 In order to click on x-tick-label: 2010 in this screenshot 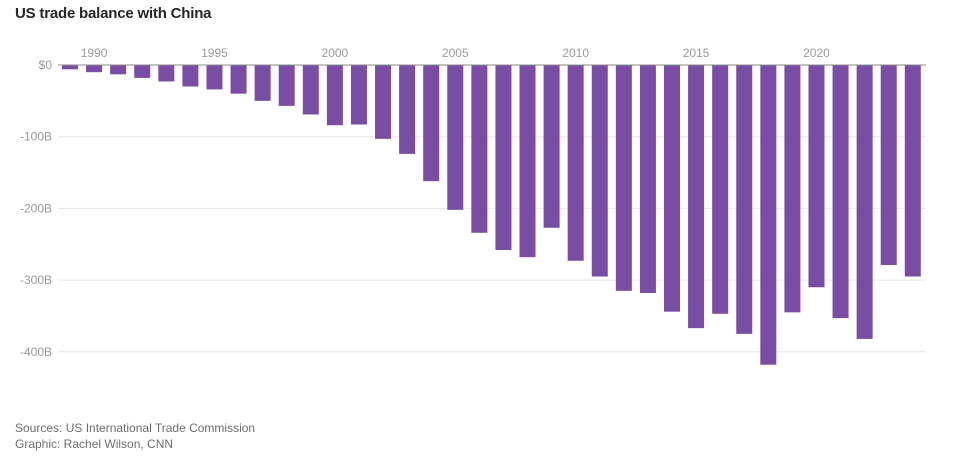, I will do `click(575, 53)`.